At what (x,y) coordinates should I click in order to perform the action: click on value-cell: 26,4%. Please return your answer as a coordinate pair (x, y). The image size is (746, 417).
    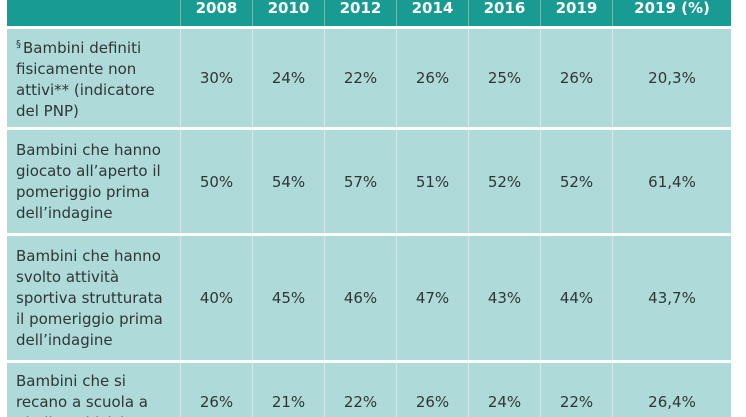
    Looking at the image, I should click on (672, 390).